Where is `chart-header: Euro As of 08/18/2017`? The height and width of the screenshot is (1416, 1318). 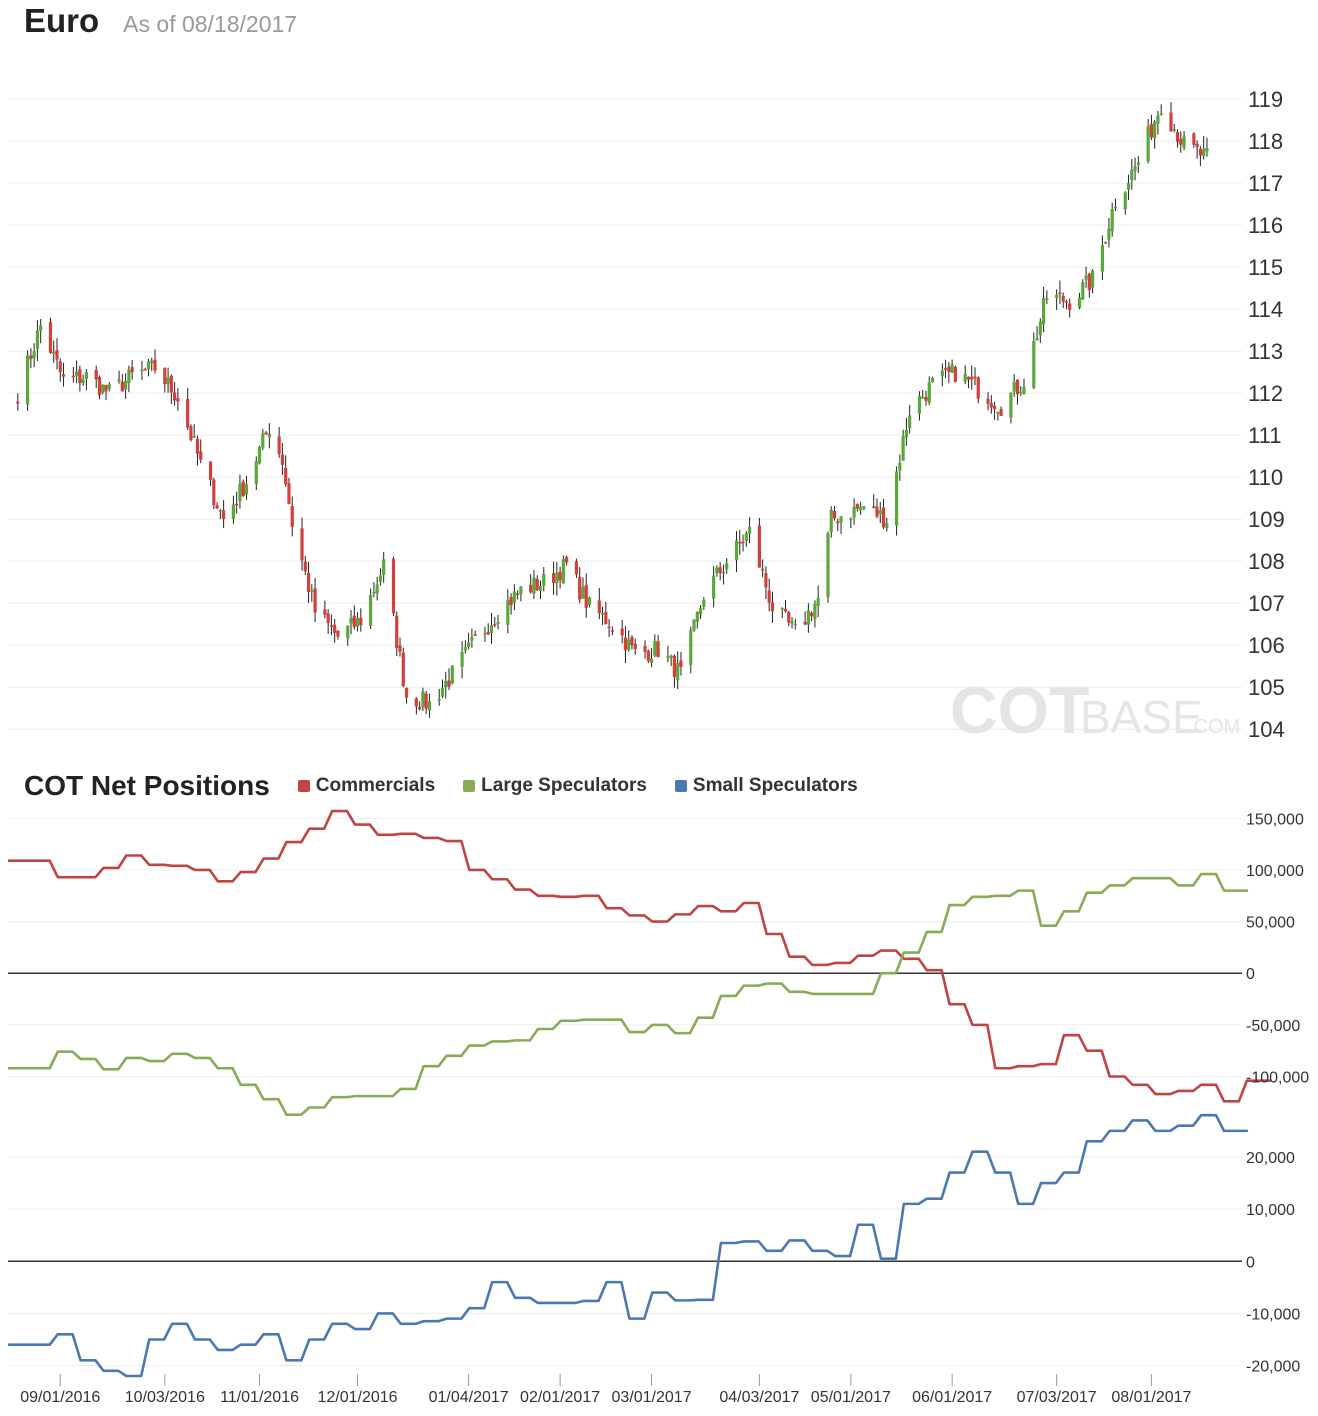
chart-header: Euro As of 08/18/2017 is located at coordinates (160, 25).